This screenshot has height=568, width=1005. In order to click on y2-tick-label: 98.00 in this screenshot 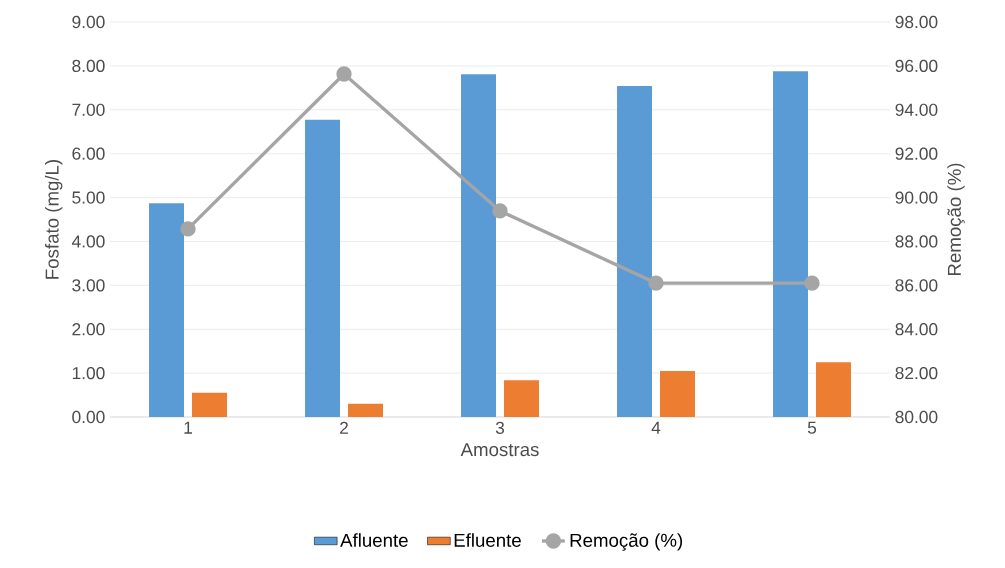, I will do `click(916, 22)`.